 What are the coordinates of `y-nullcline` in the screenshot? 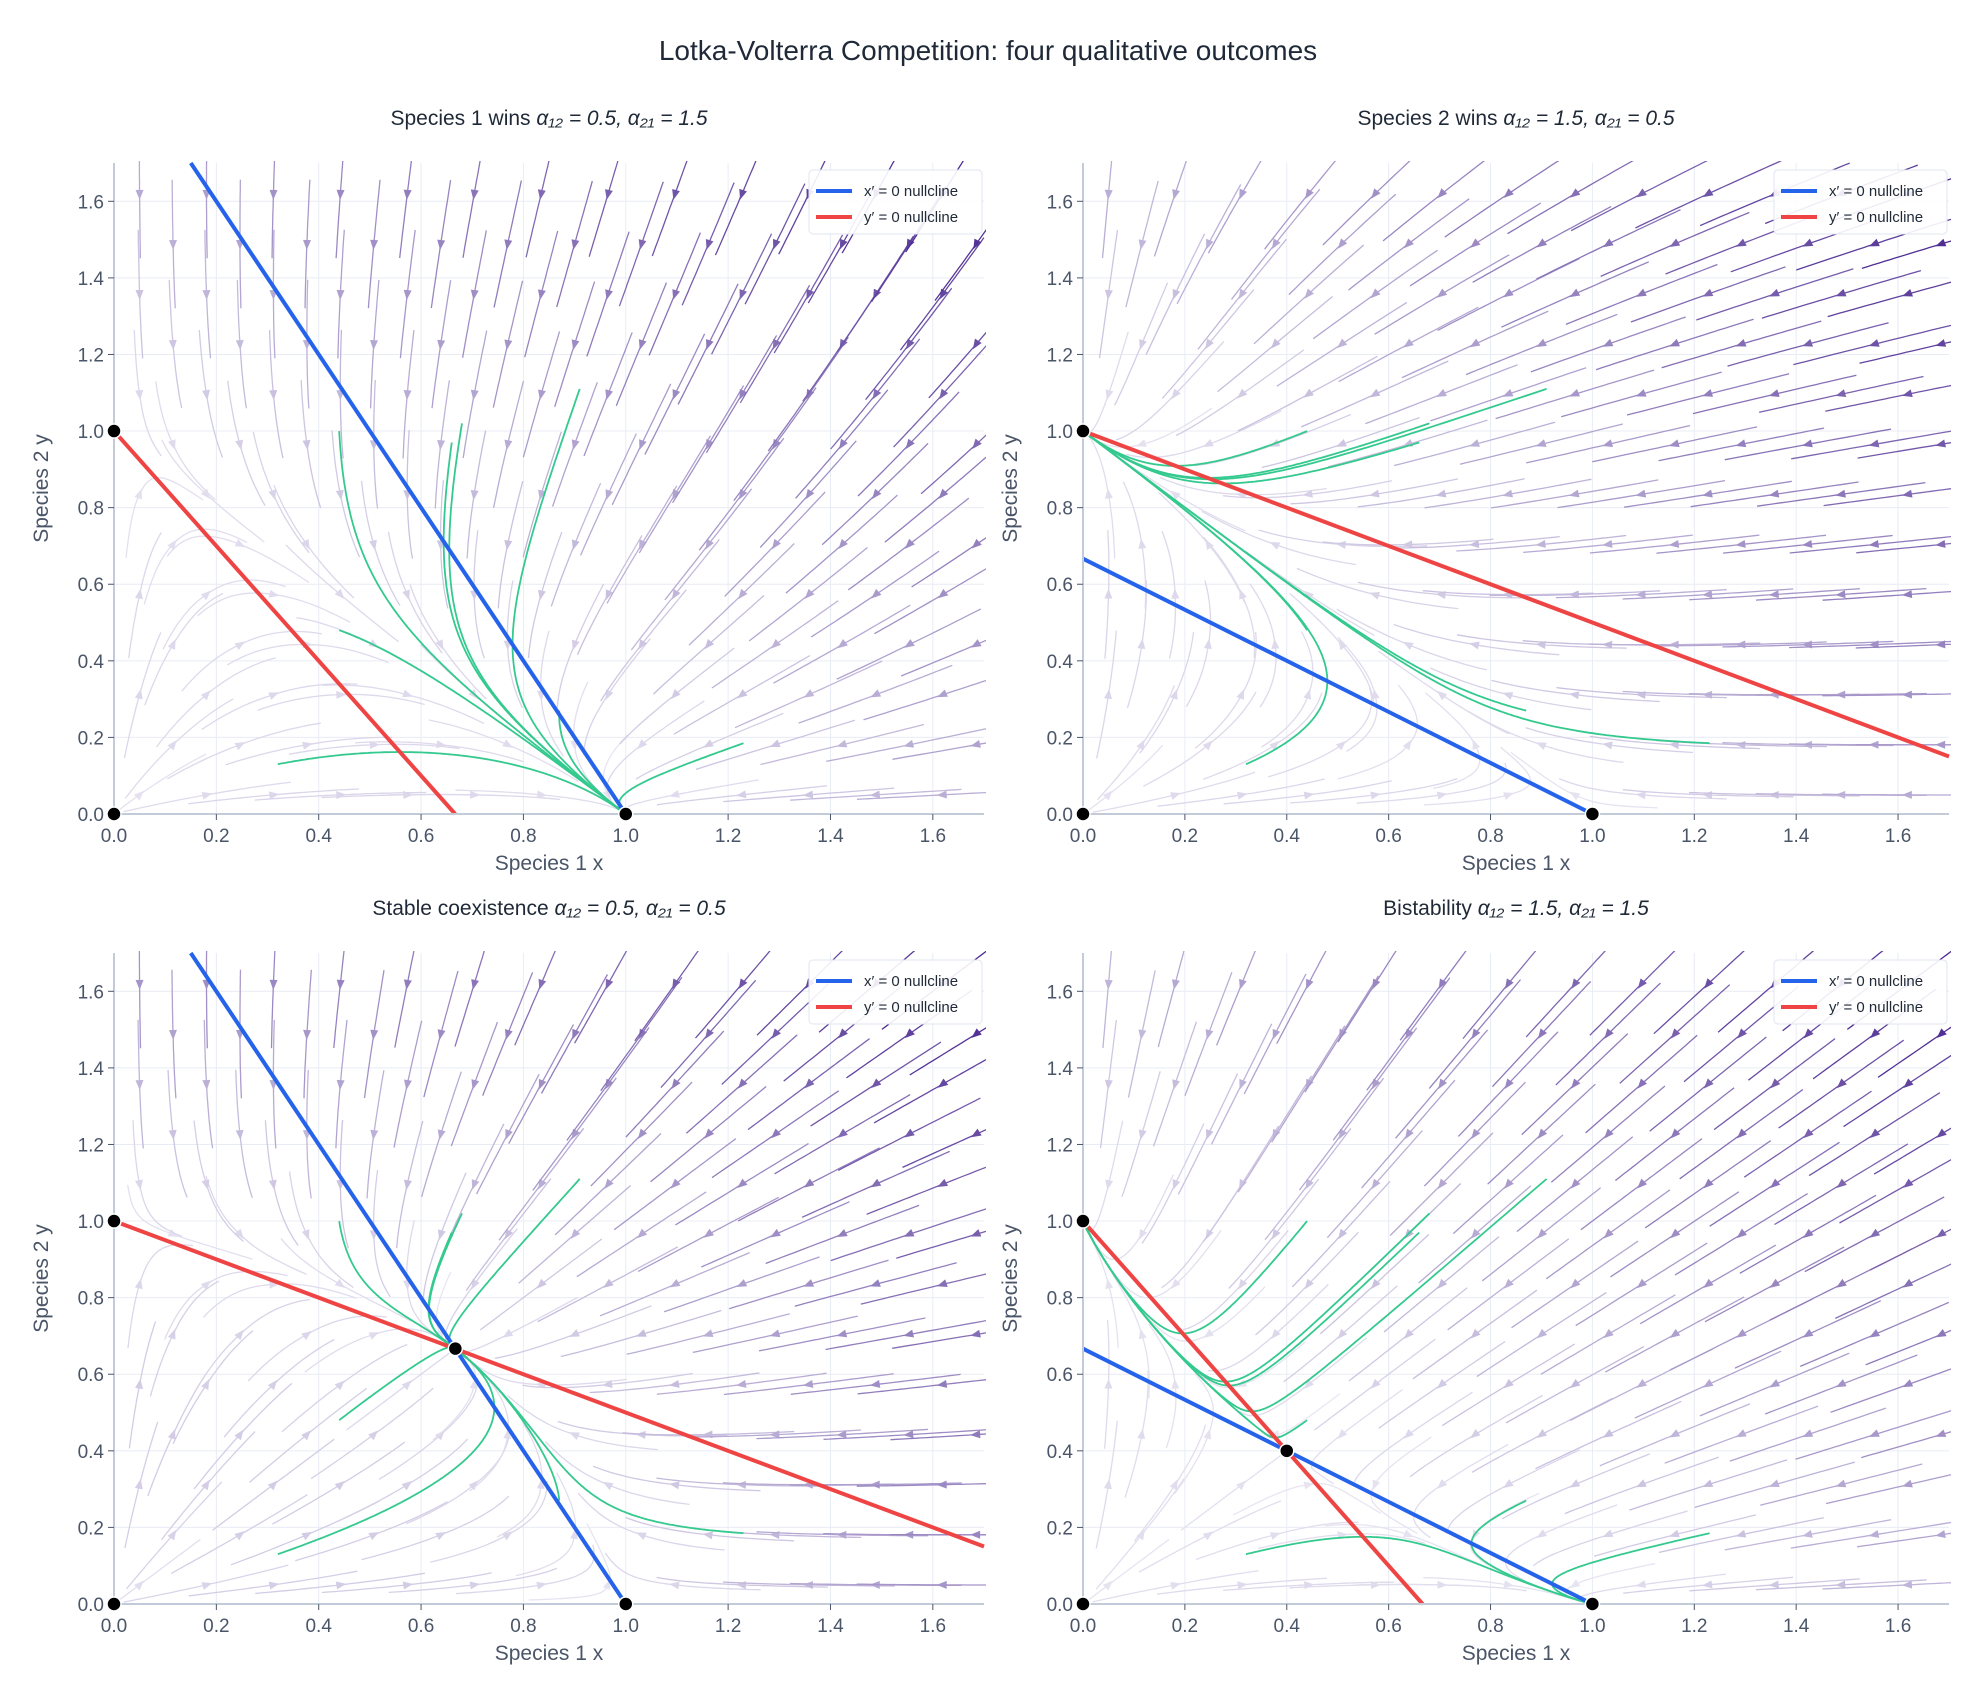 It's located at (1253, 1412).